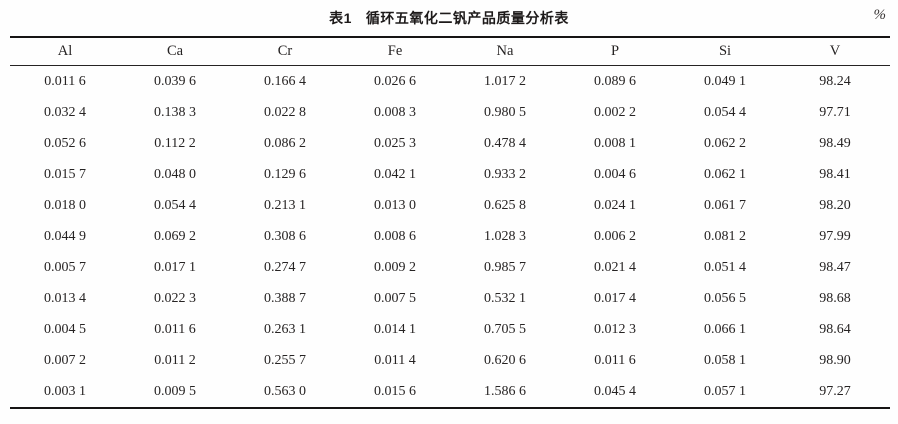 Image resolution: width=898 pixels, height=424 pixels. Describe the element at coordinates (175, 81) in the screenshot. I see `table-cell: 0.039 6` at that location.